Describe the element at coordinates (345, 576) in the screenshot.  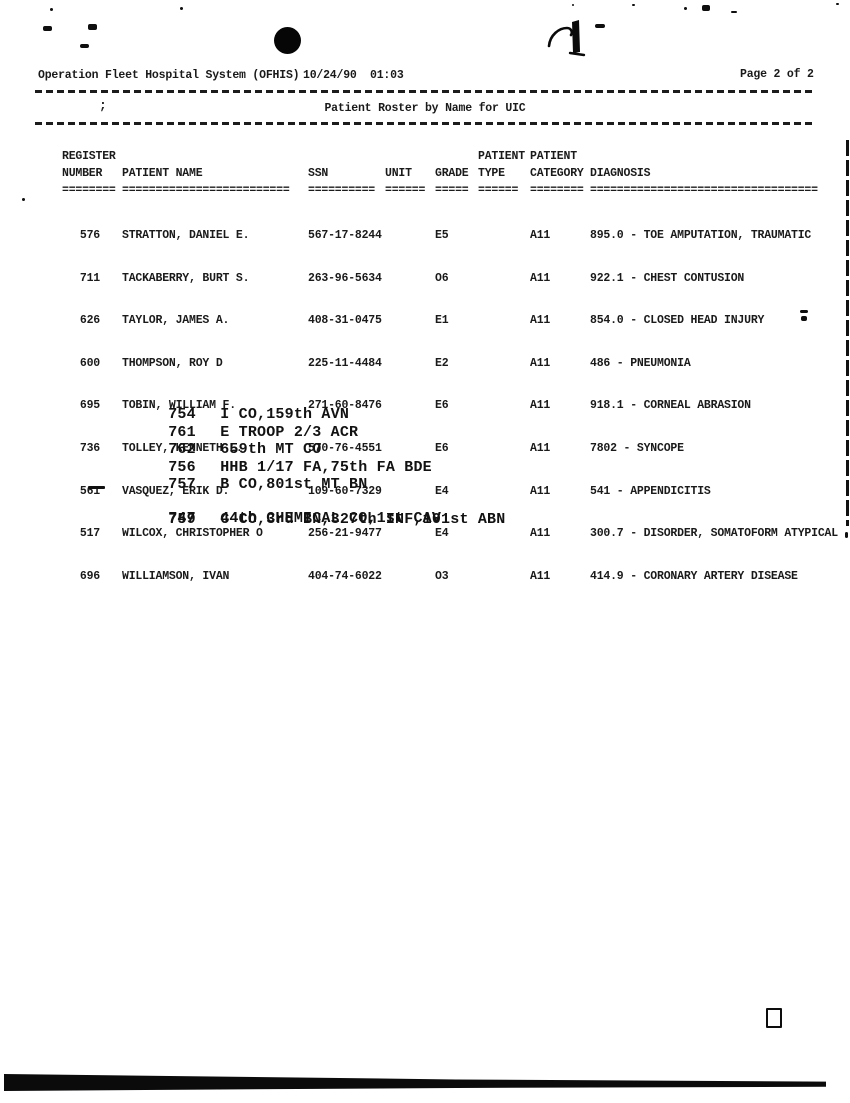
I see `ssn-cell: 404-74-6022` at that location.